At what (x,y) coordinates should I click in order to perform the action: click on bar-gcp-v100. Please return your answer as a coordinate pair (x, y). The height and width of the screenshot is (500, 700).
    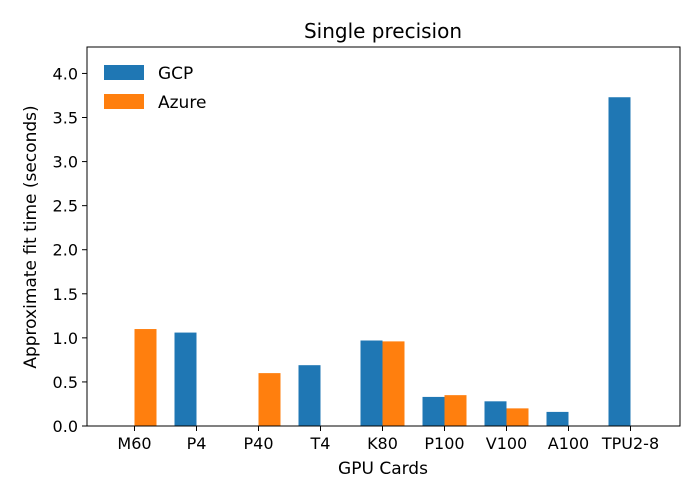
    Looking at the image, I should click on (495, 413).